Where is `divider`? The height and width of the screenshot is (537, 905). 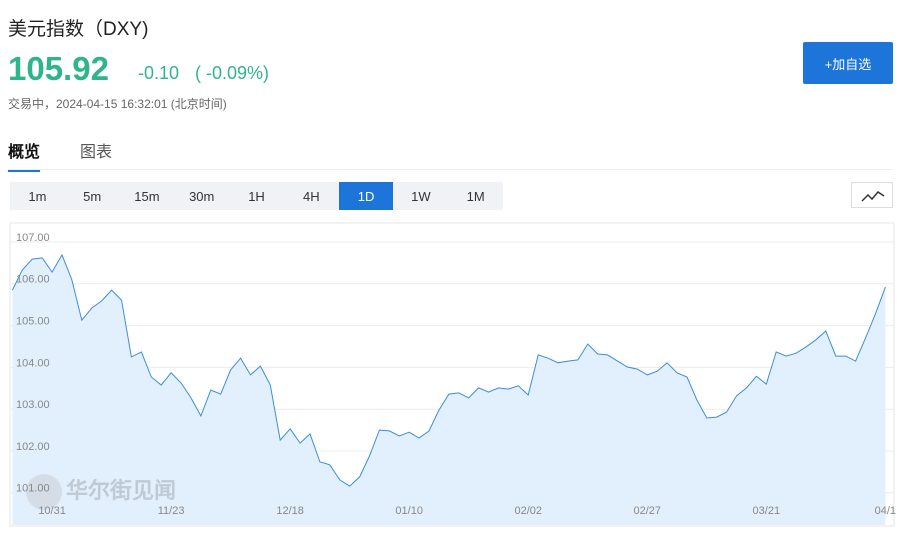 divider is located at coordinates (450, 169).